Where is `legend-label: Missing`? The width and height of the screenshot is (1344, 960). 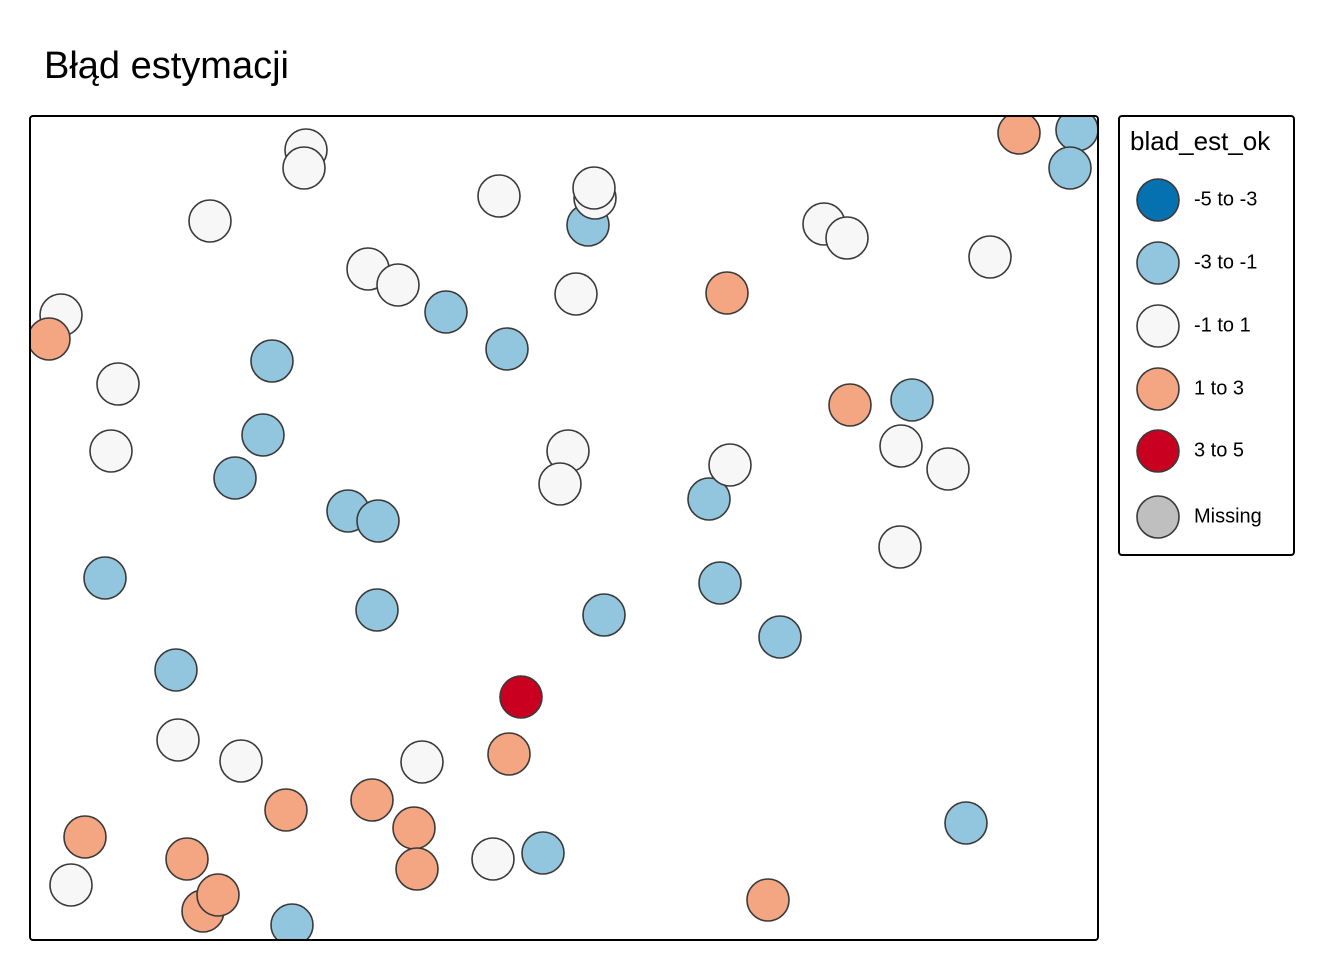 legend-label: Missing is located at coordinates (1228, 516).